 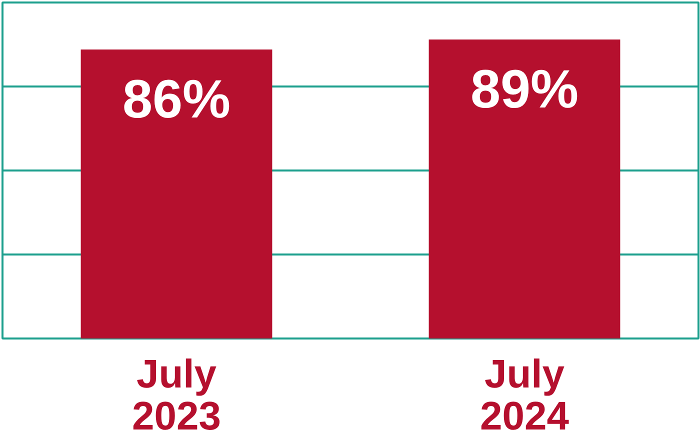 I want to click on data-label: 89%, so click(x=524, y=89).